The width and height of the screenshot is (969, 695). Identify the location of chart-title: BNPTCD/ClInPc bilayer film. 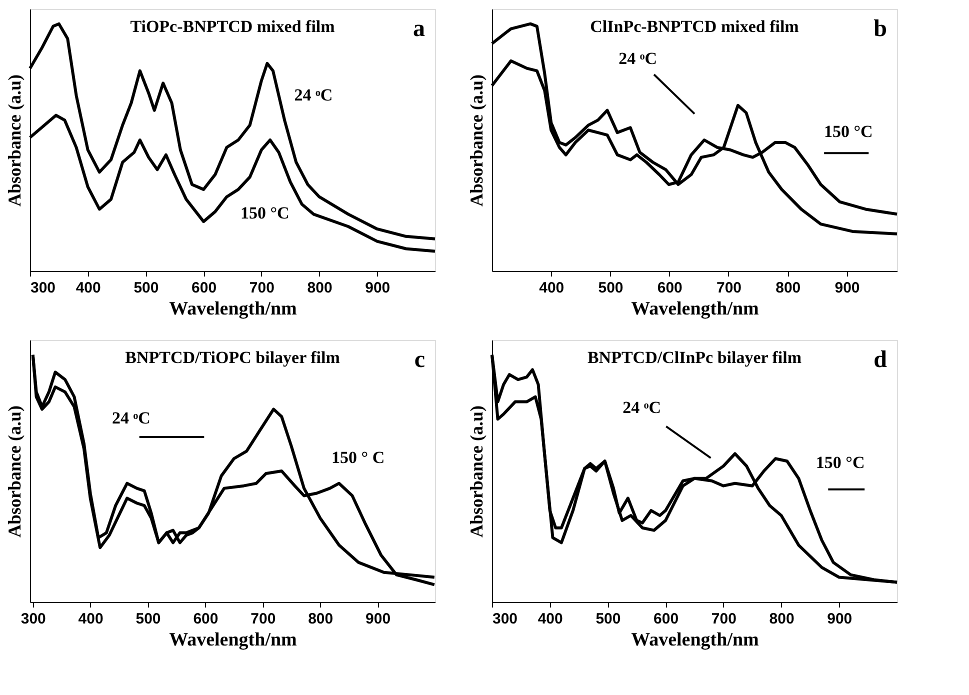
(694, 357).